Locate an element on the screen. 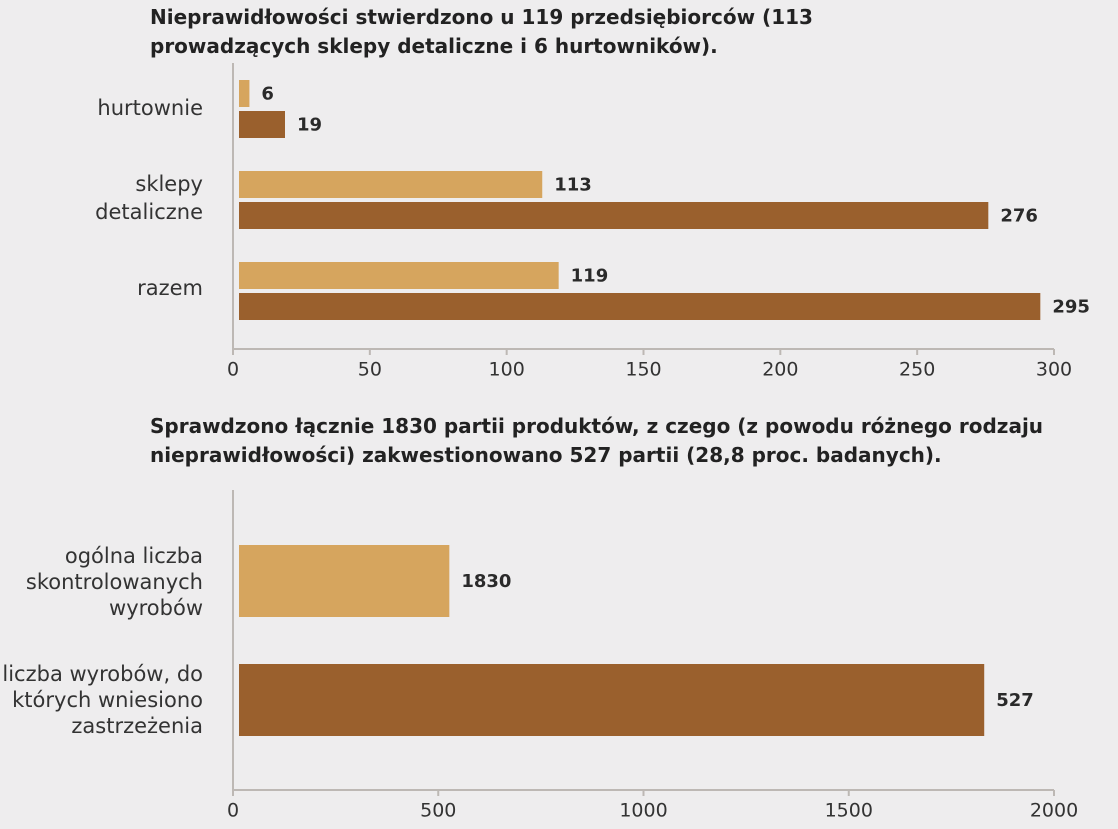 The height and width of the screenshot is (829, 1118). chart-1-tick-label: 100 is located at coordinates (507, 370).